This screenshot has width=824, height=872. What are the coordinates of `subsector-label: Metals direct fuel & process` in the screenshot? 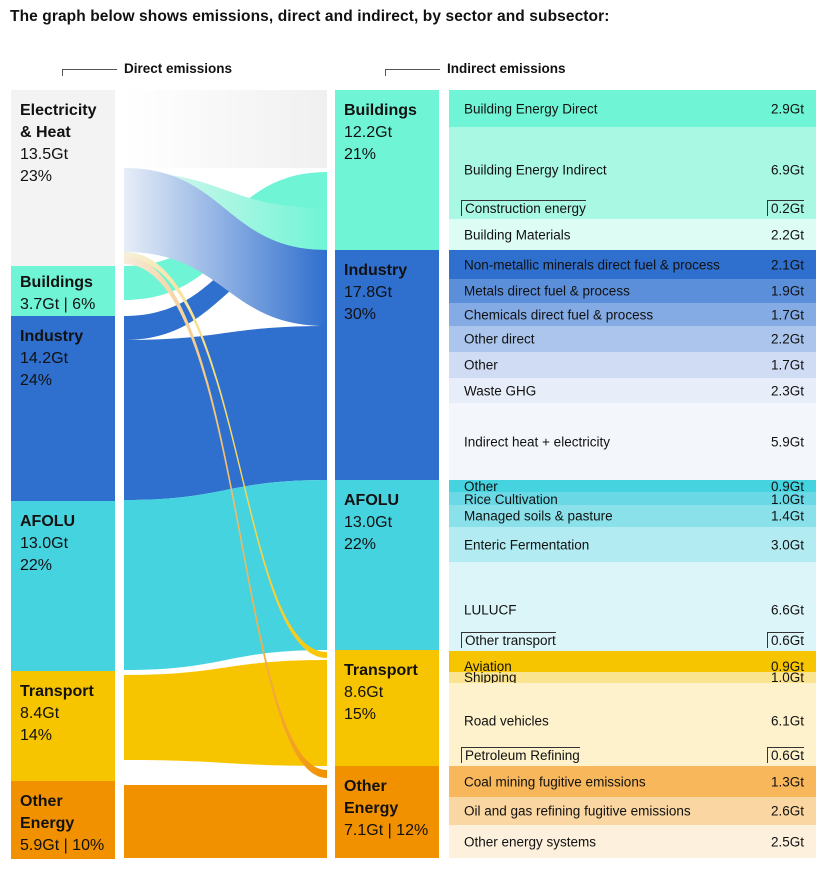 It's located at (547, 291).